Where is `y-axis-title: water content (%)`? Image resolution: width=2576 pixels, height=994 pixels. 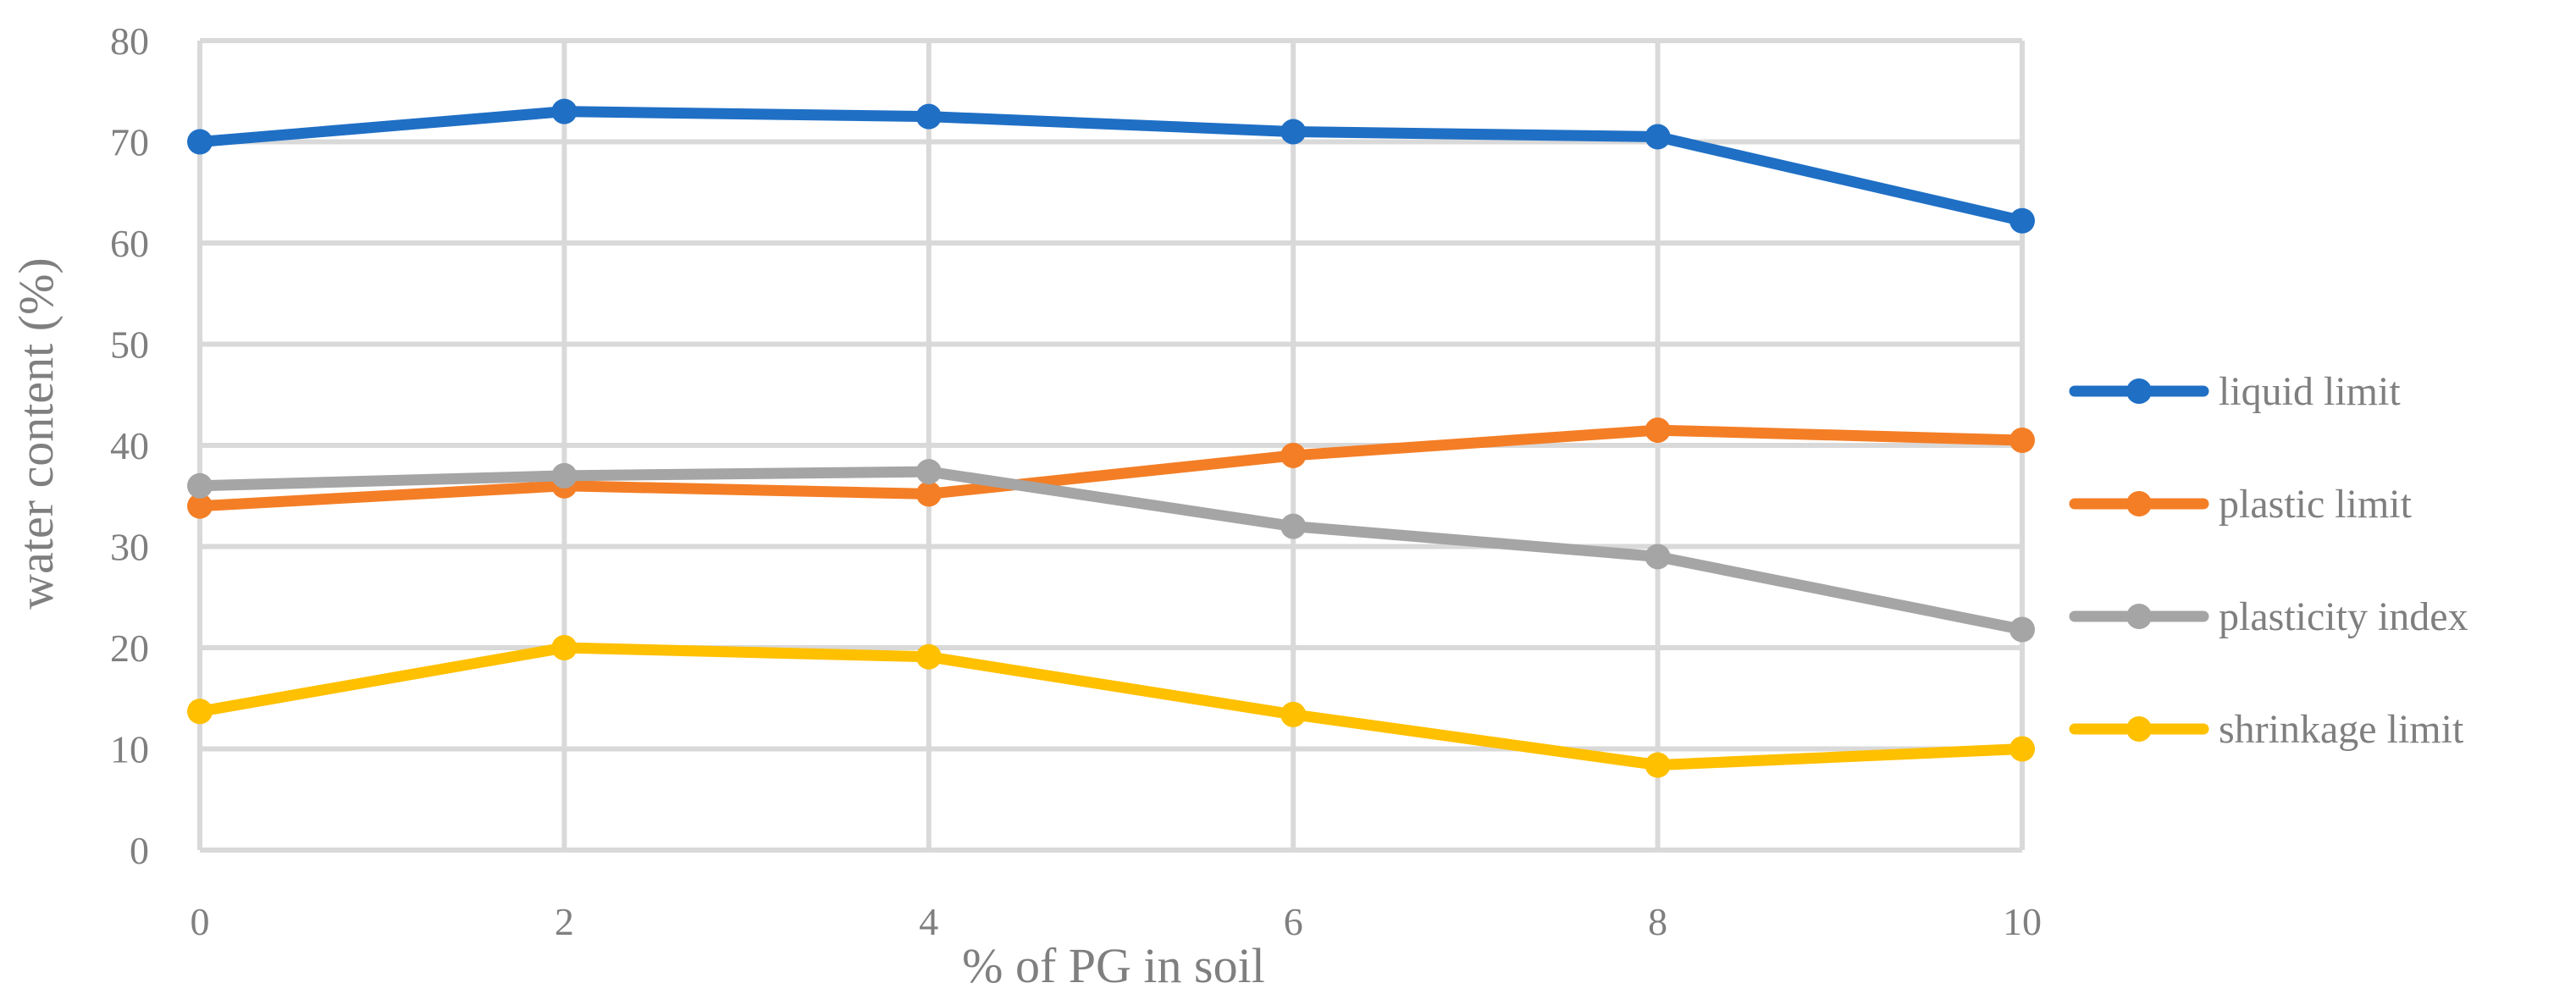
y-axis-title: water content (%) is located at coordinates (36, 433).